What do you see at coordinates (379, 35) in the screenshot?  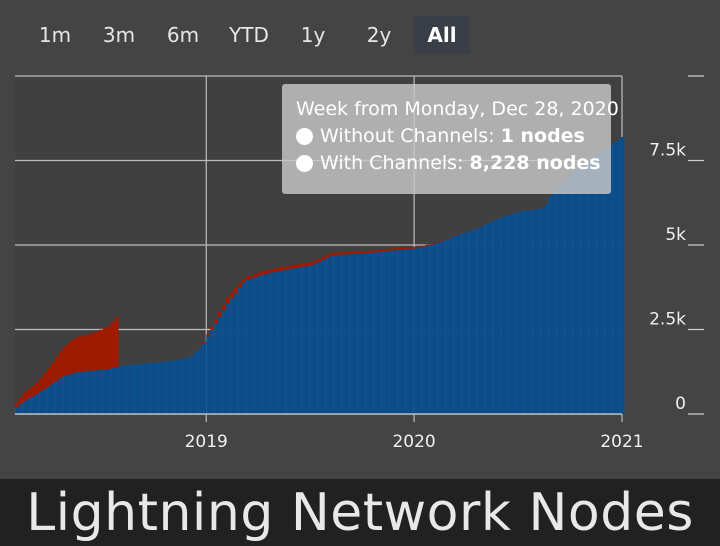 I see `range-button-2y: 2y` at bounding box center [379, 35].